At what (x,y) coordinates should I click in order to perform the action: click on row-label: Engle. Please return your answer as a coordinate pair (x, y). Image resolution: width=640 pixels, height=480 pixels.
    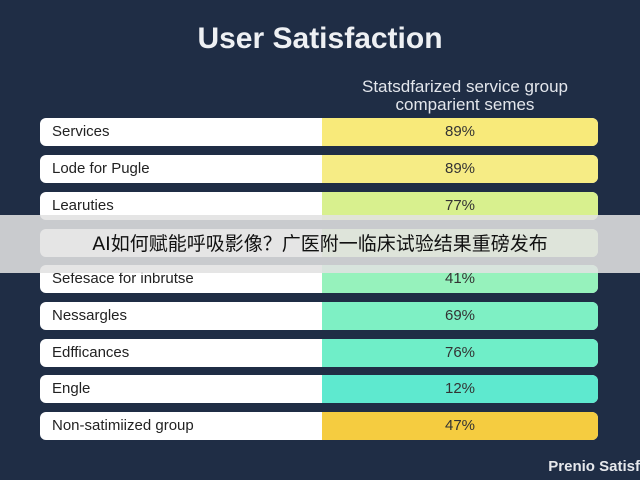
    Looking at the image, I should click on (71, 388).